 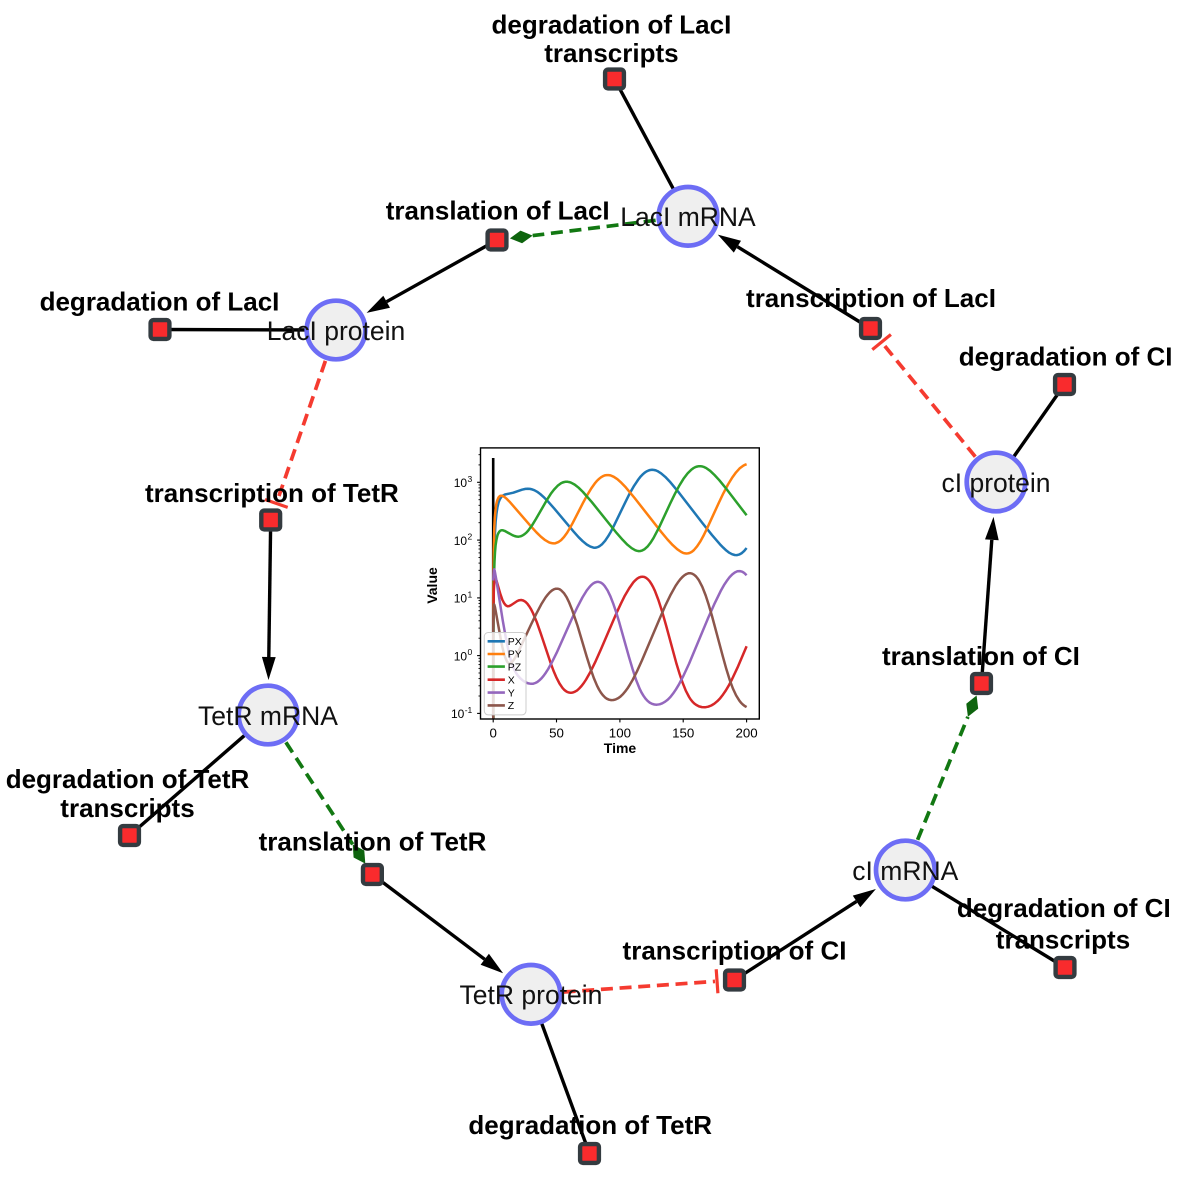 I want to click on svg-text: TetR protein, so click(x=531, y=995).